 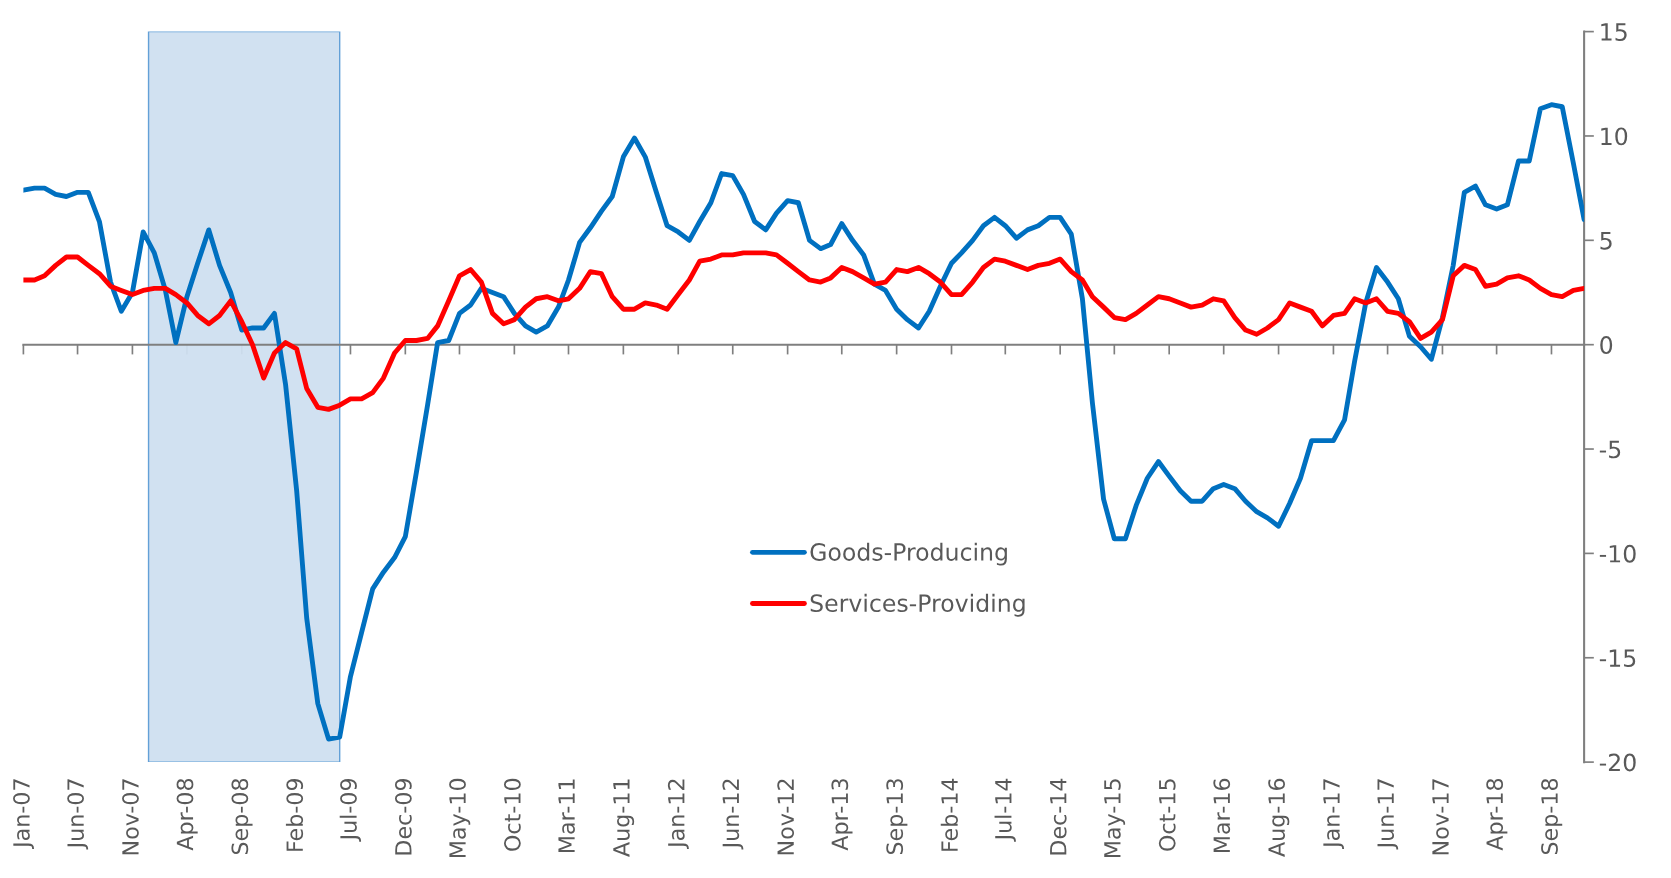 I want to click on legend-label: Services-Providing, so click(x=917, y=605).